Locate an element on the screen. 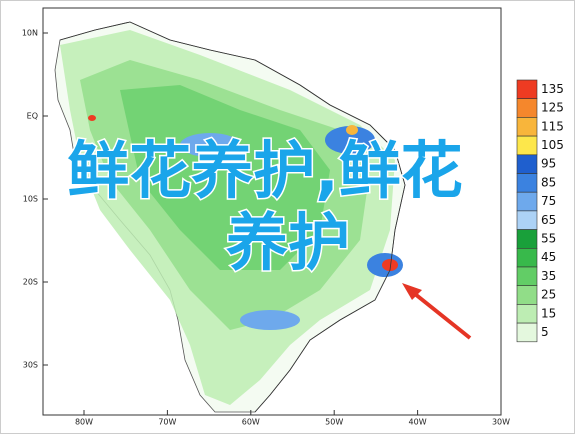 The image size is (575, 434). lat-label: 10N is located at coordinates (30, 33).